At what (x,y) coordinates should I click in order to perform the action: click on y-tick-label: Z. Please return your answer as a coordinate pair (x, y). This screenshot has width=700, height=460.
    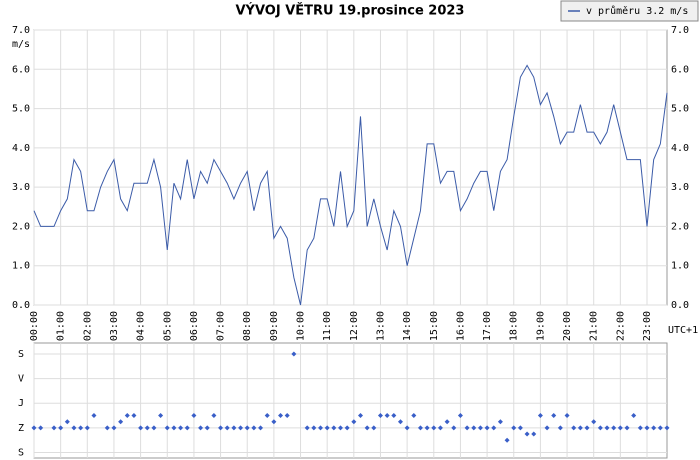
    Looking at the image, I should click on (21, 428).